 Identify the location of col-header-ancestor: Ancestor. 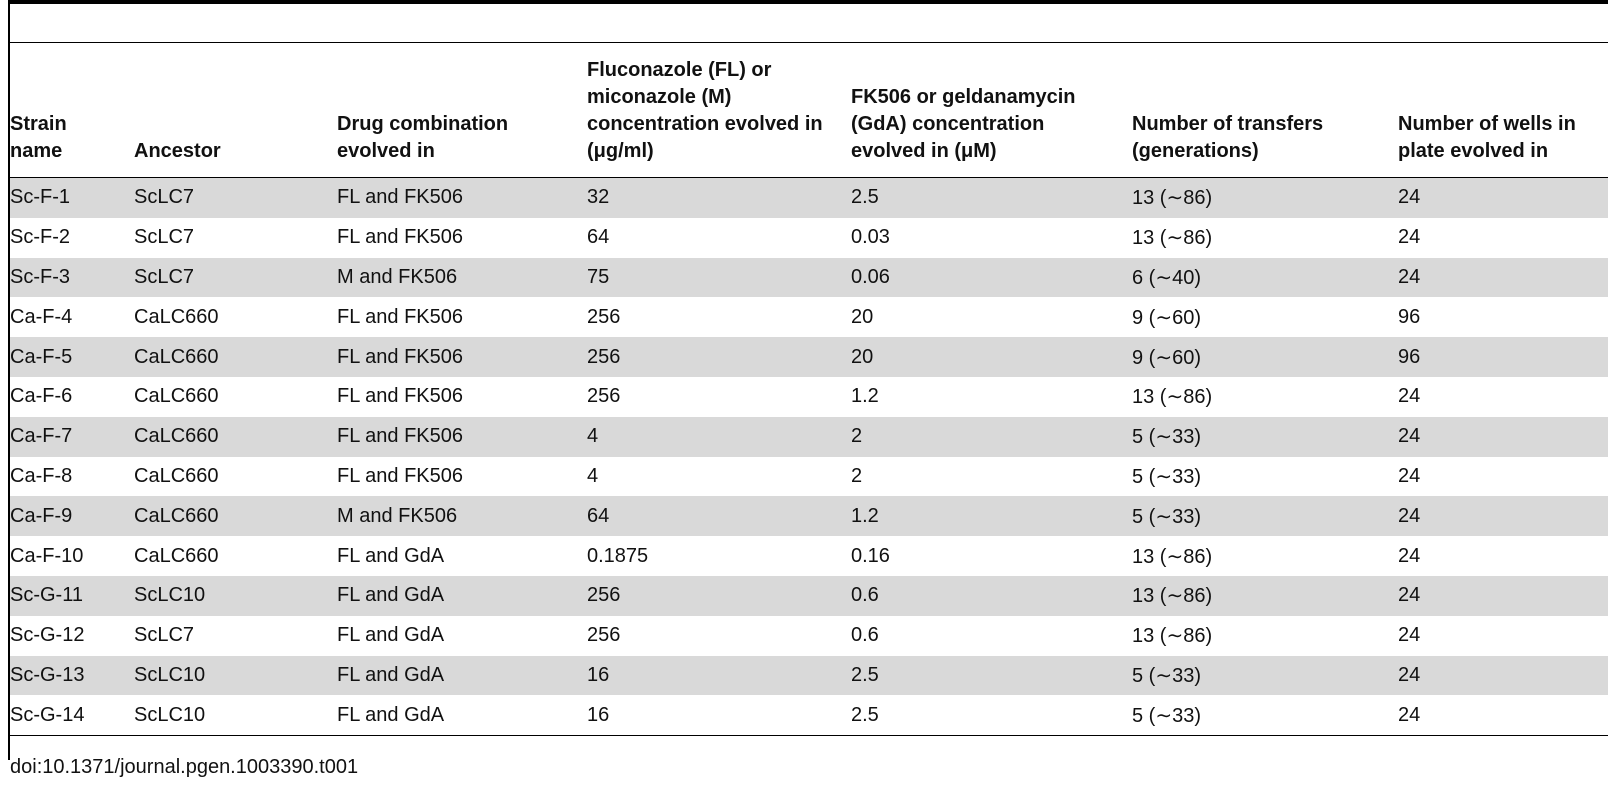
(235, 110).